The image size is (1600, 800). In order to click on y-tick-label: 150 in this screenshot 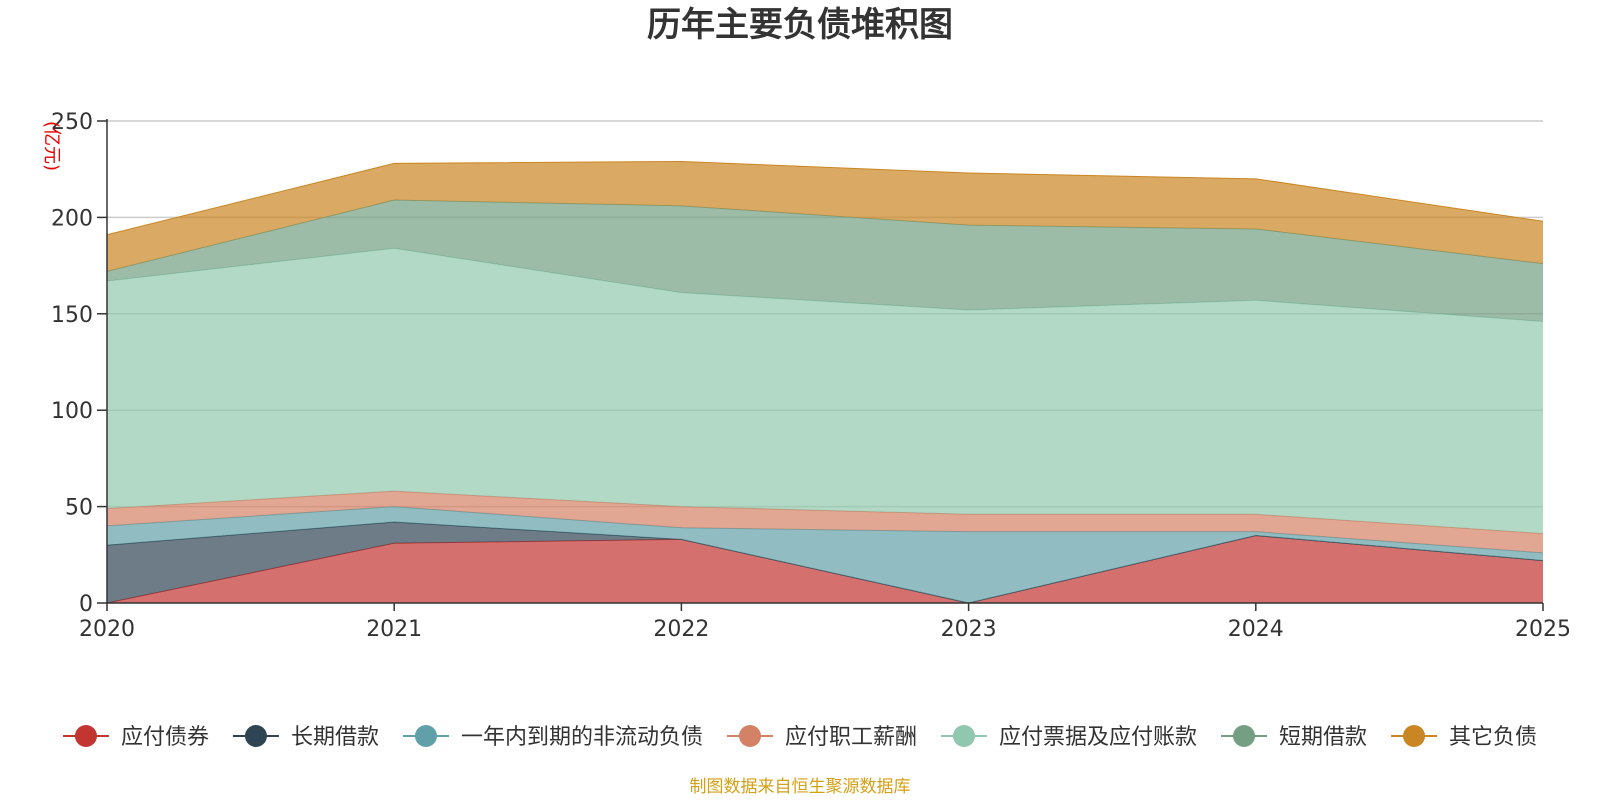, I will do `click(72, 315)`.